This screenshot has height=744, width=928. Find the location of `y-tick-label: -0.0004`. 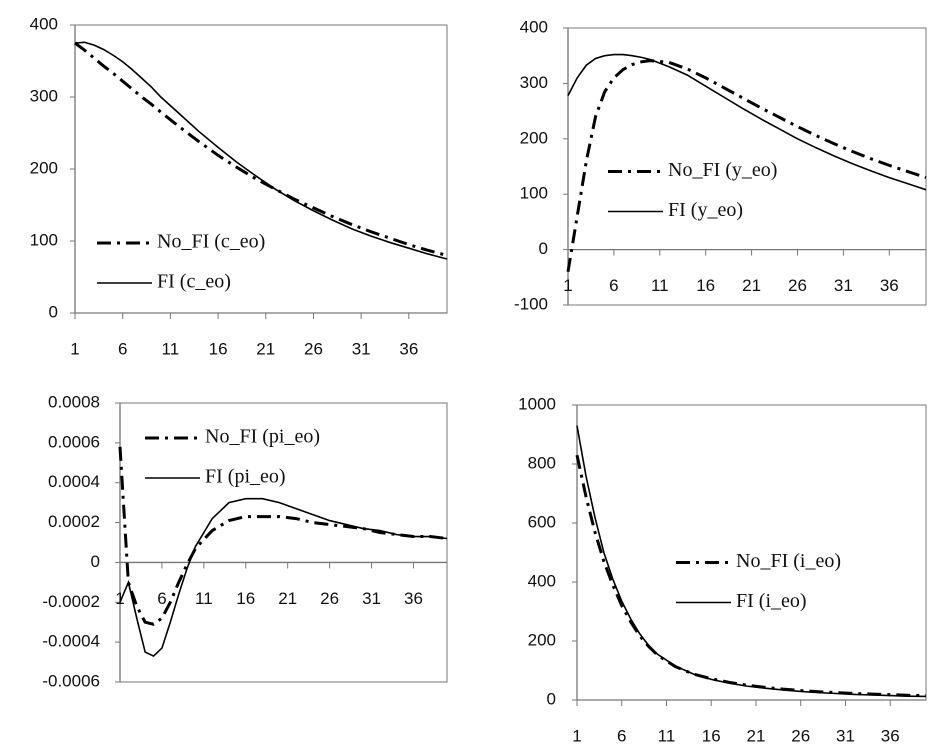

y-tick-label: -0.0004 is located at coordinates (71, 641).